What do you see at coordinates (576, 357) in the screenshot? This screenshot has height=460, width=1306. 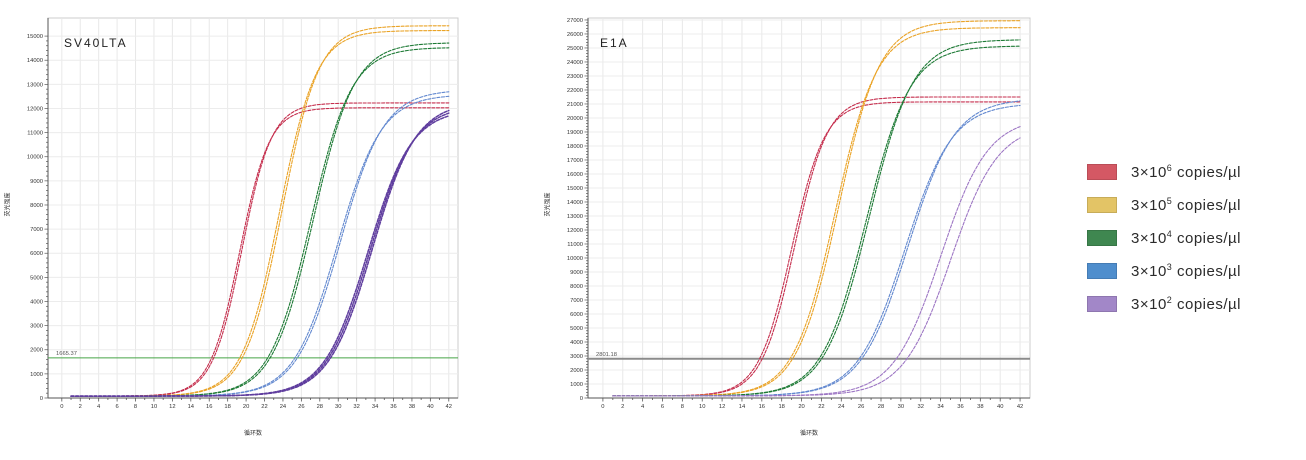 I see `y-tick-label: 3000` at bounding box center [576, 357].